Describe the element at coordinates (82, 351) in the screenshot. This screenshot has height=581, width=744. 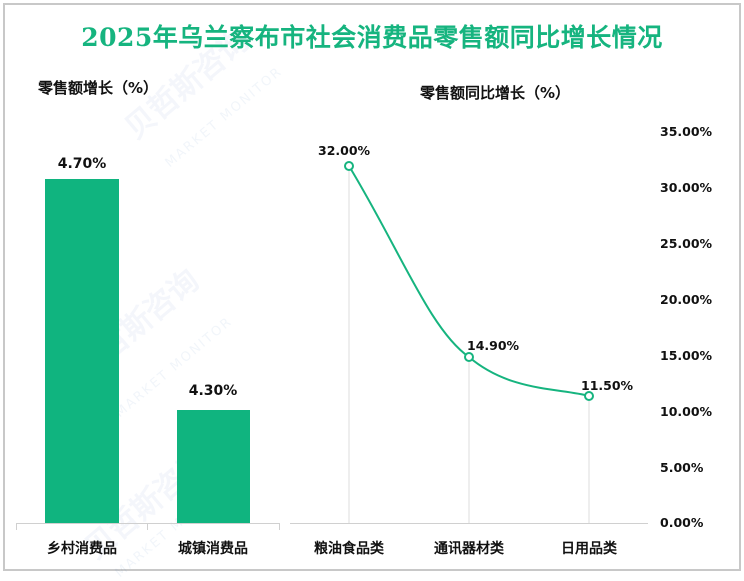
I see `bar-rural` at that location.